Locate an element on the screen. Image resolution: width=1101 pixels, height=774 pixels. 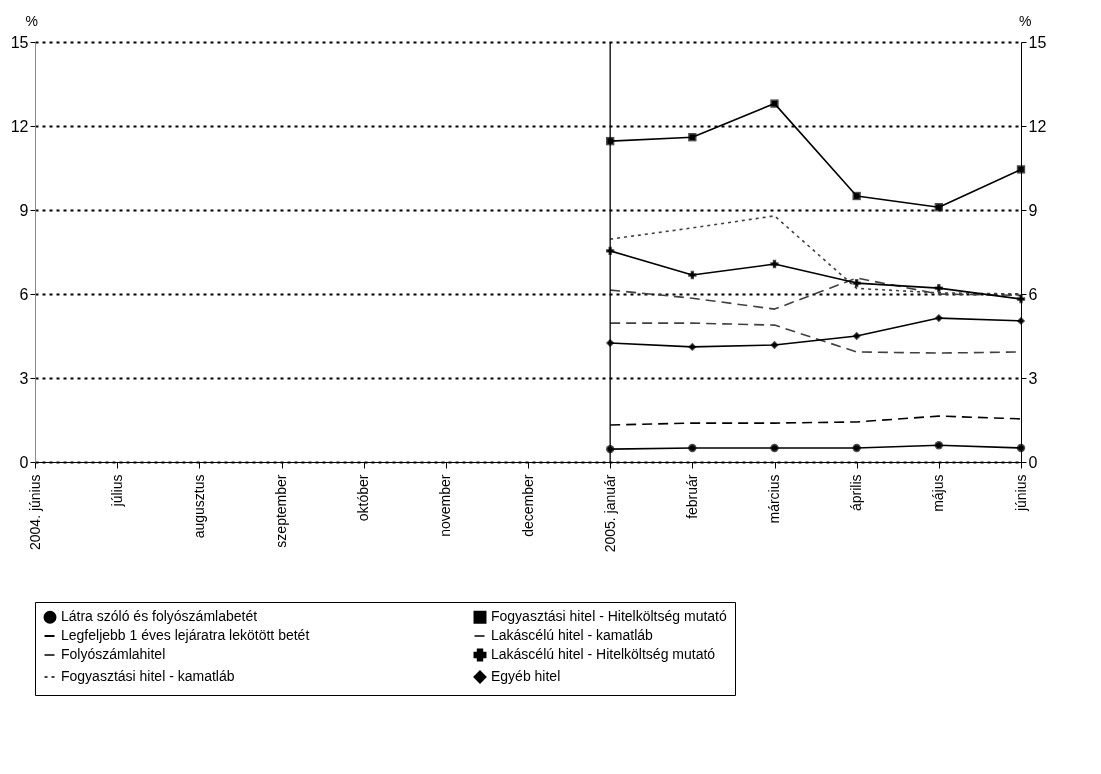
legend-label: Lakáscélú hitel - Hitelköltség mutató is located at coordinates (603, 654).